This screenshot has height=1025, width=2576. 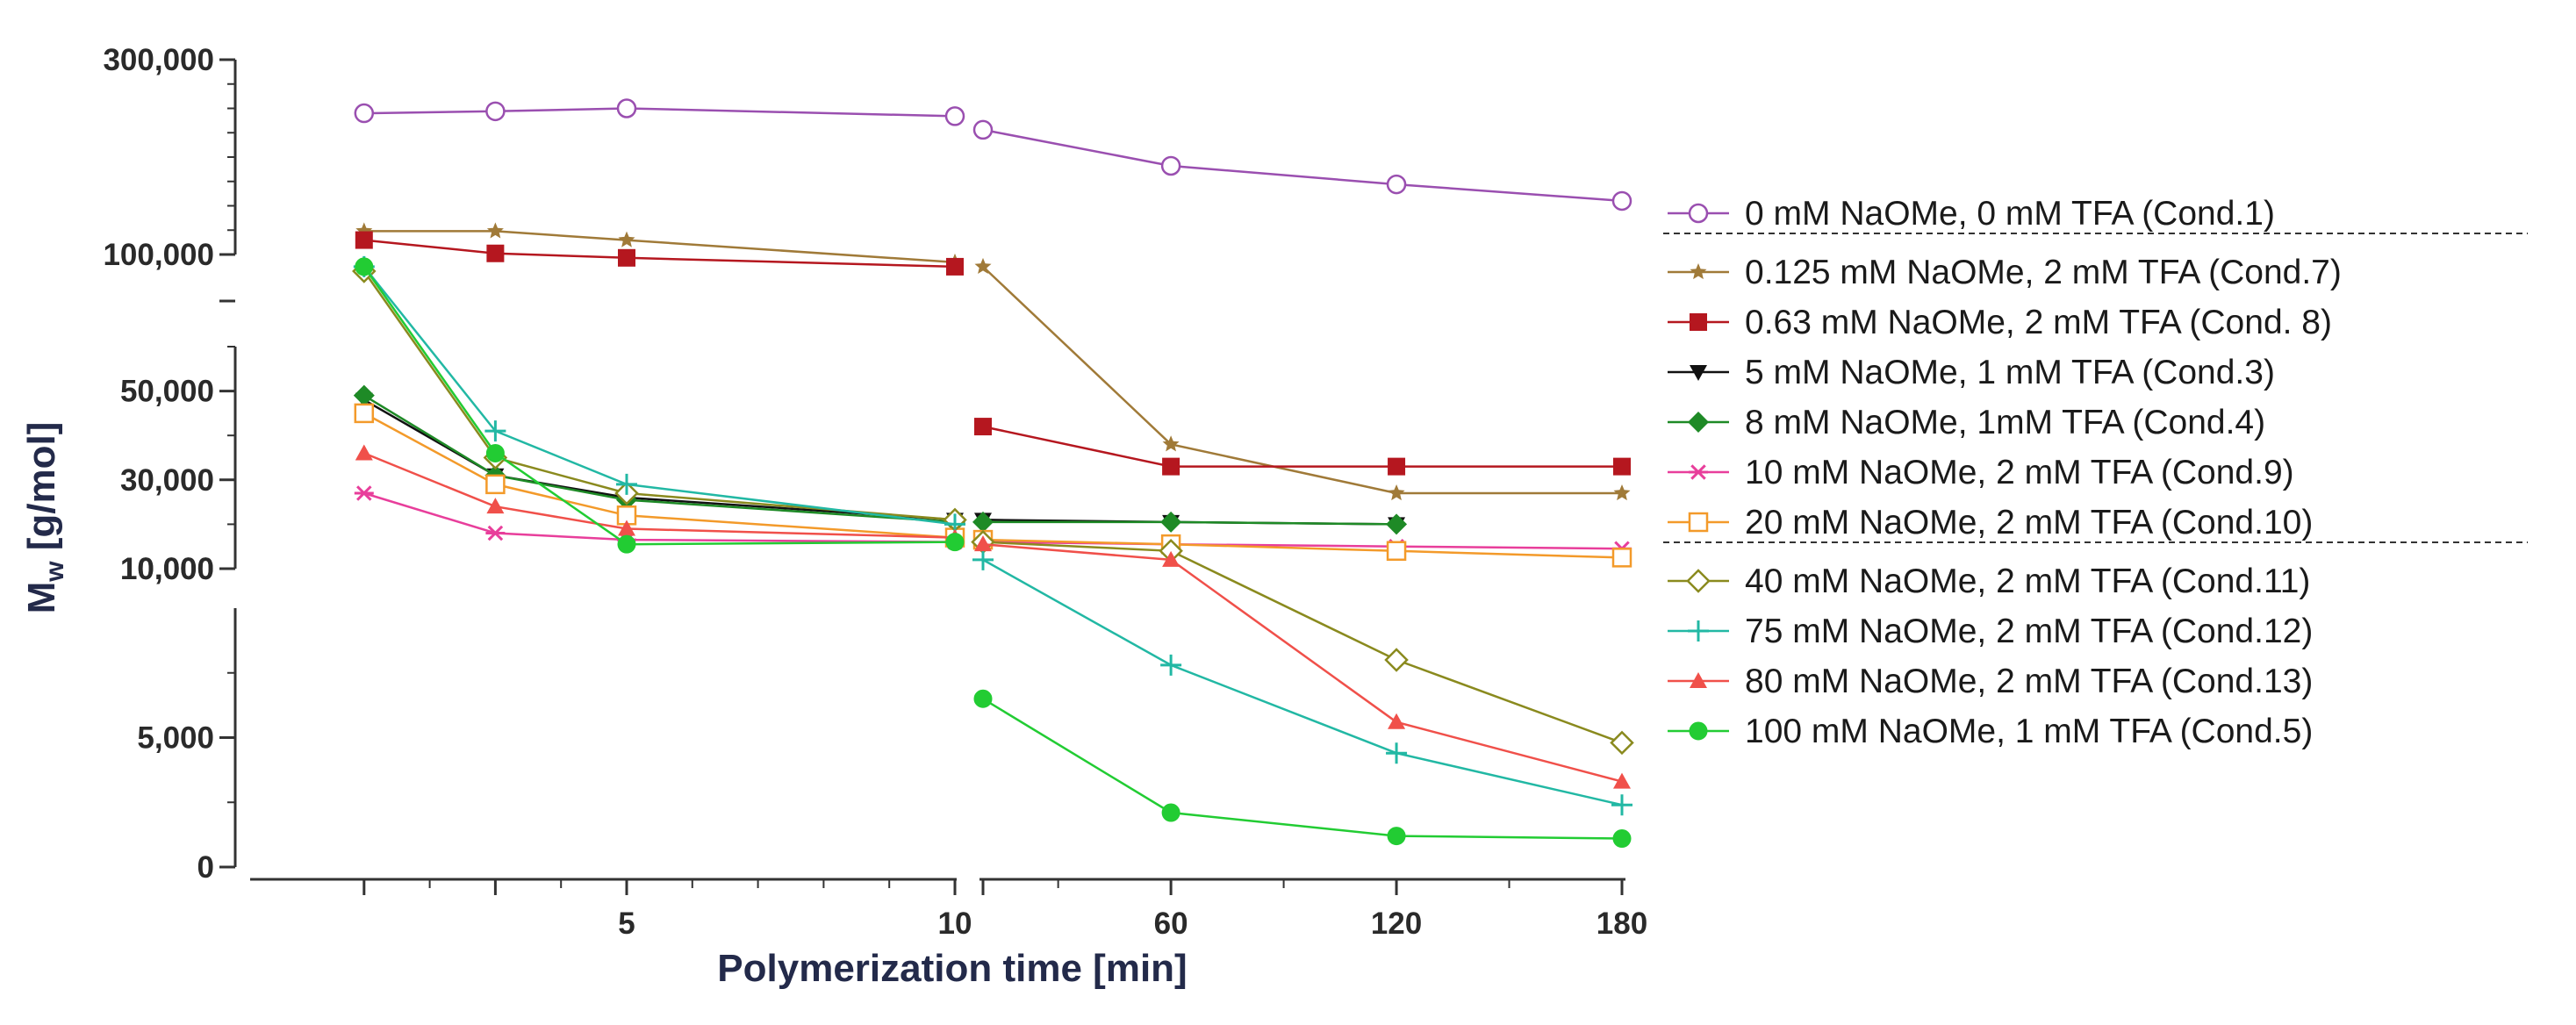 I want to click on legend-label: 0.125 mM NaOMe, 2 mM TFA (Cond.7), so click(x=2043, y=272).